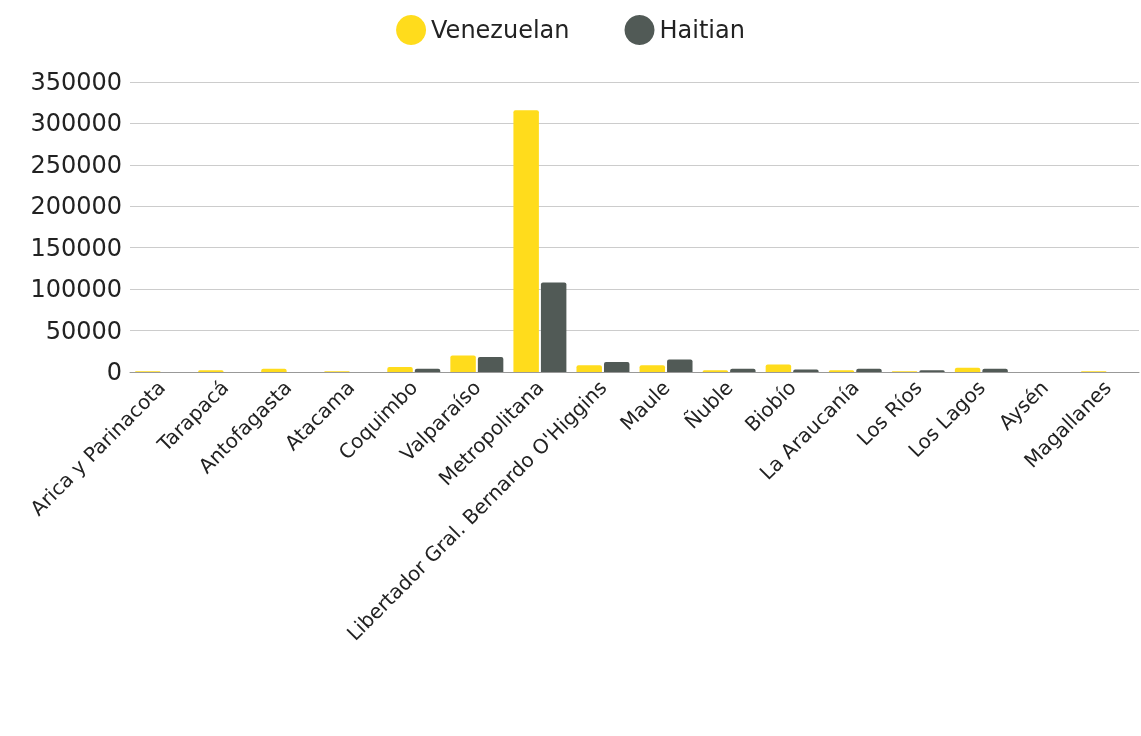  Describe the element at coordinates (76, 164) in the screenshot. I see `y-tick-label: 250000` at that location.